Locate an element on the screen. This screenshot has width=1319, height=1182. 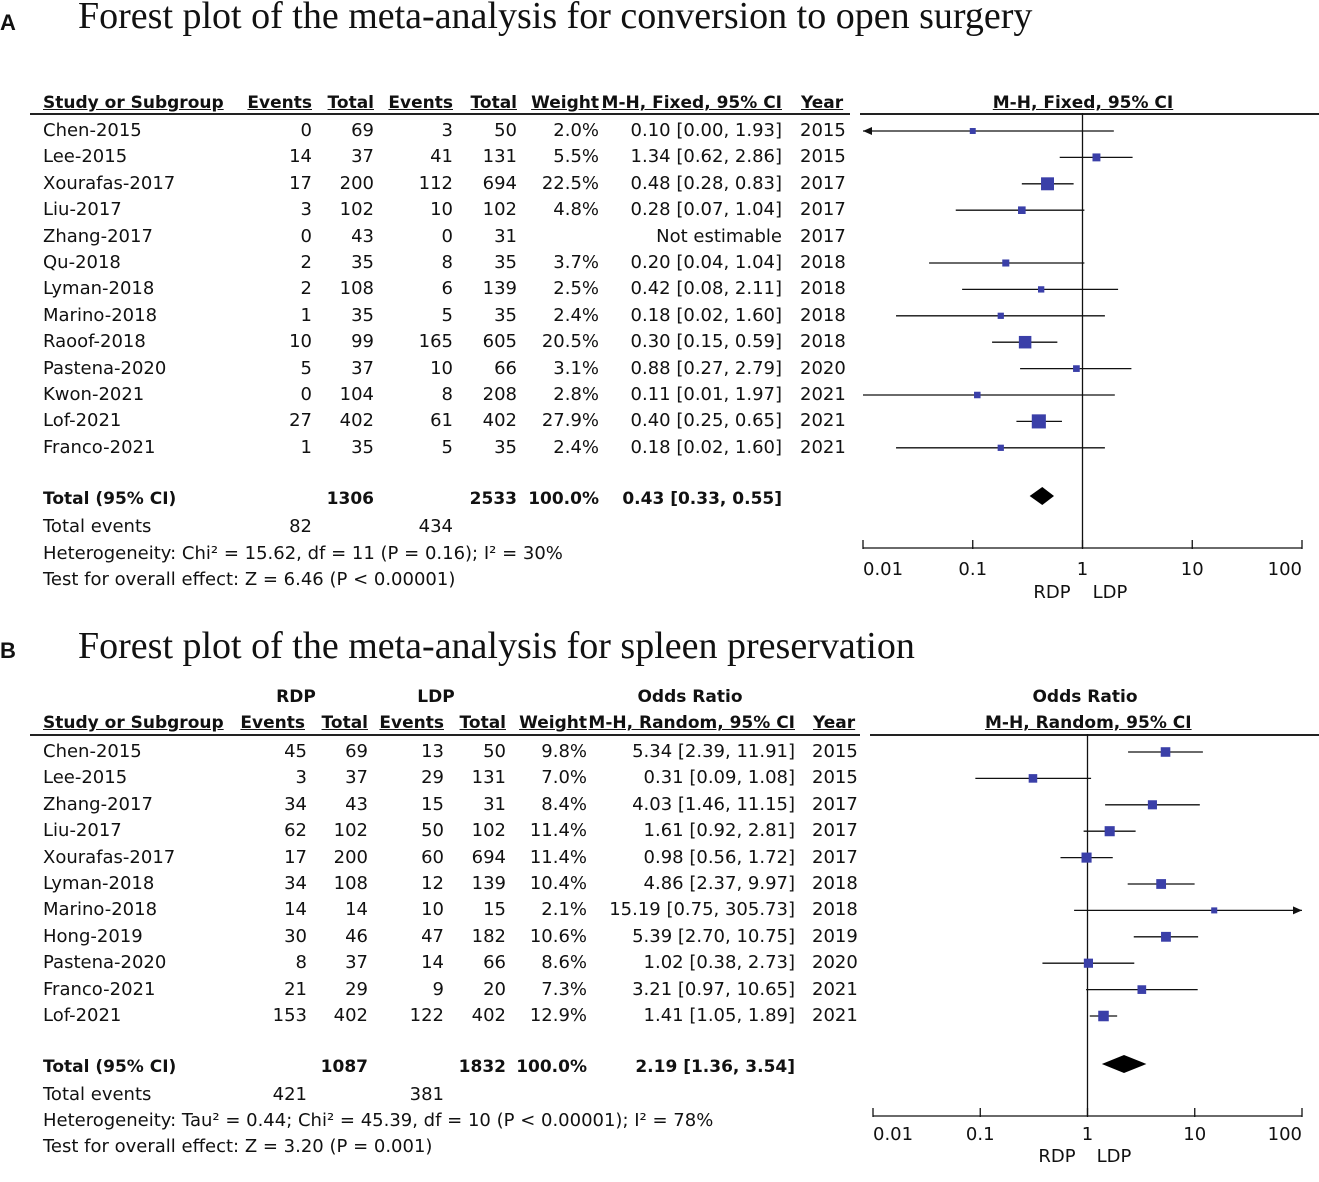
row-ci: 0.31 [0.09, 1.08] is located at coordinates (719, 778).